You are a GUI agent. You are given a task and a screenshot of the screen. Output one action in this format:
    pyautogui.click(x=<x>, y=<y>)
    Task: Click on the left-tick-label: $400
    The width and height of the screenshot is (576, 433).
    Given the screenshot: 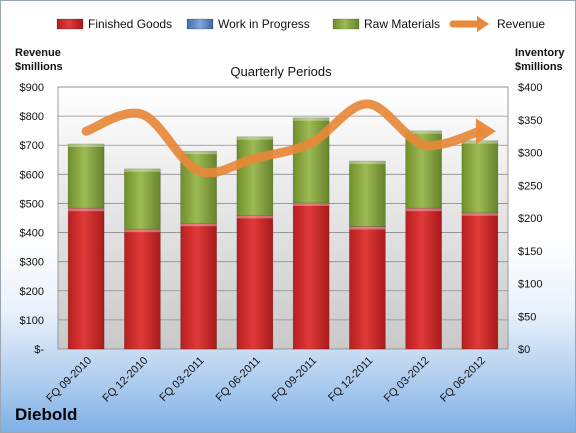 What is the action you would take?
    pyautogui.click(x=32, y=234)
    